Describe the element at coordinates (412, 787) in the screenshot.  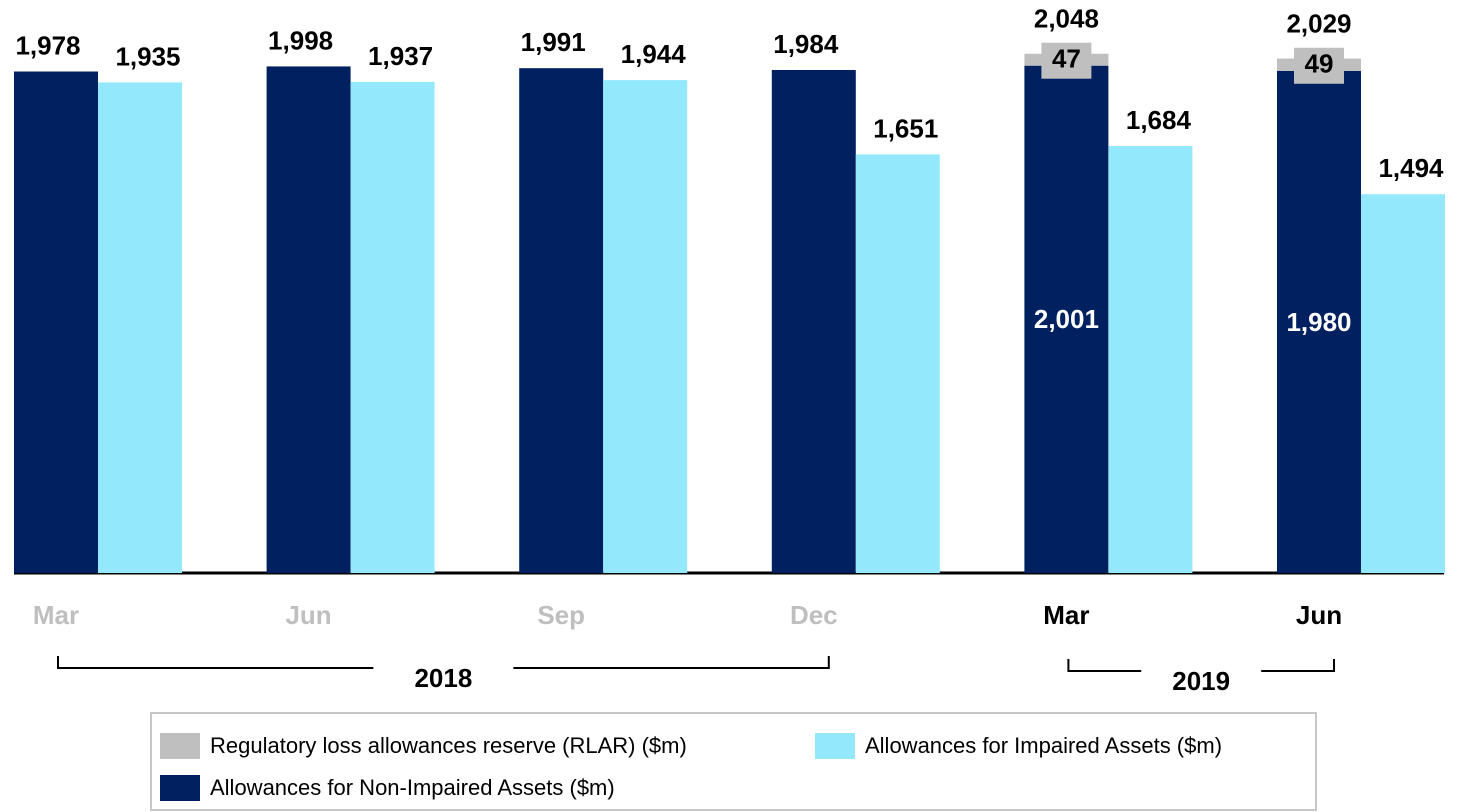
I see `legend-label: Allowances for Non-Impaired Assets ($m)` at that location.